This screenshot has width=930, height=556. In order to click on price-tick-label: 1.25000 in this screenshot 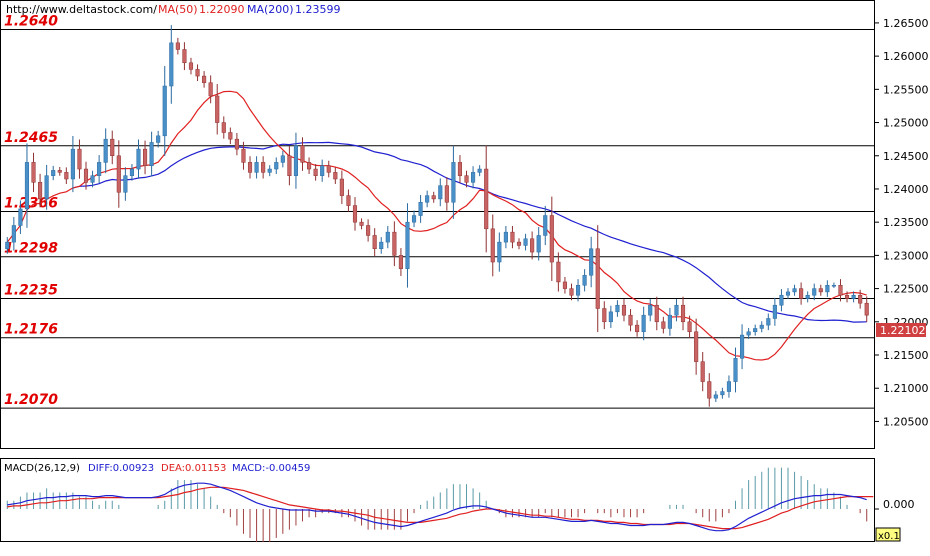, I will do `click(906, 123)`.